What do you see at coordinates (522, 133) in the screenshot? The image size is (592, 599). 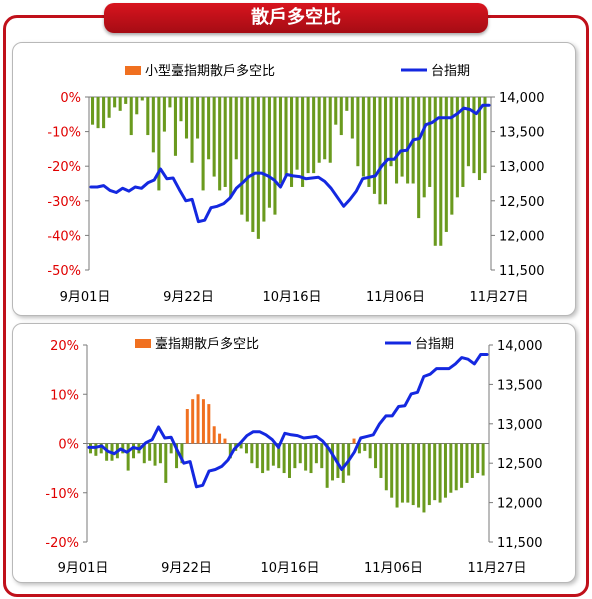 I see `right-tick-label: 13,500` at bounding box center [522, 133].